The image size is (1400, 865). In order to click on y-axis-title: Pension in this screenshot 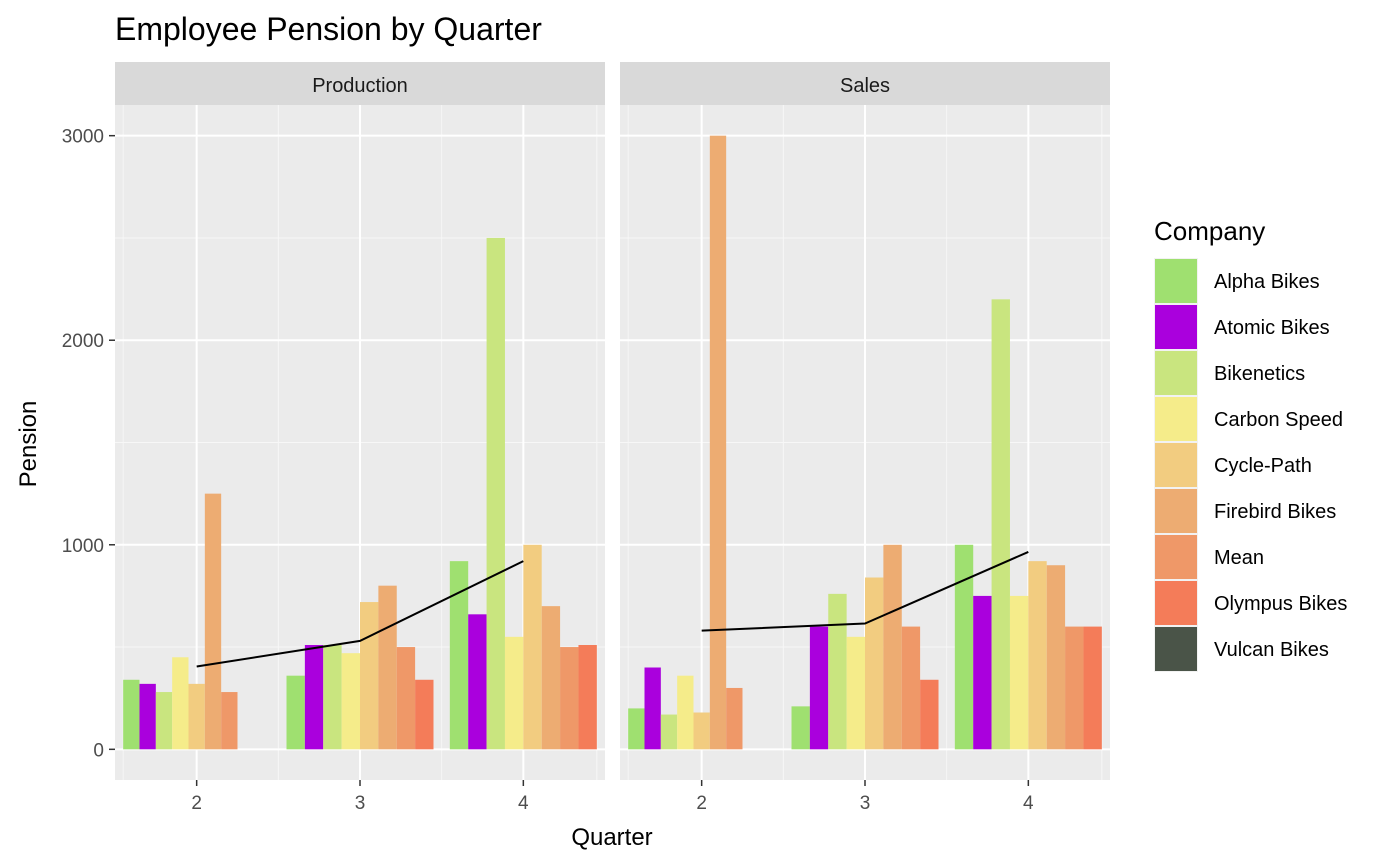, I will do `click(28, 444)`.